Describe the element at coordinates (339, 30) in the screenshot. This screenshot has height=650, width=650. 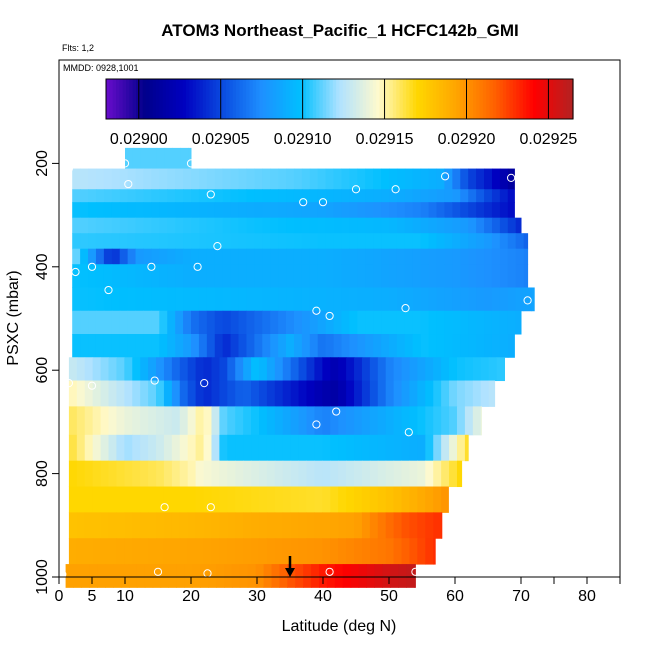
I see `chart-title: ATOM3 Northeast_Pacific_1 HCFC142b_GMI` at that location.